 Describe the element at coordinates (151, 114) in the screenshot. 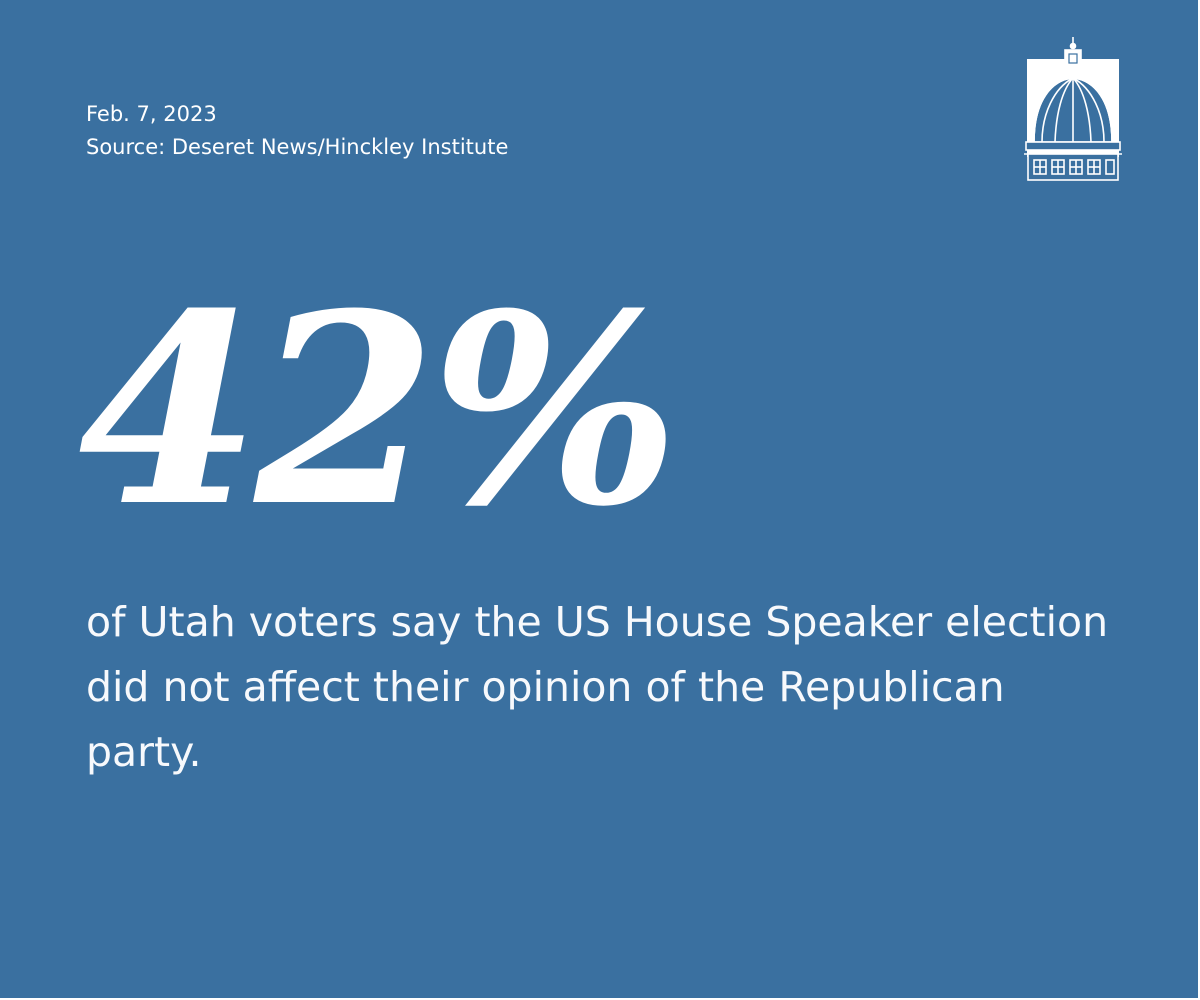

I see `date-label: Feb. 7, 2023` at that location.